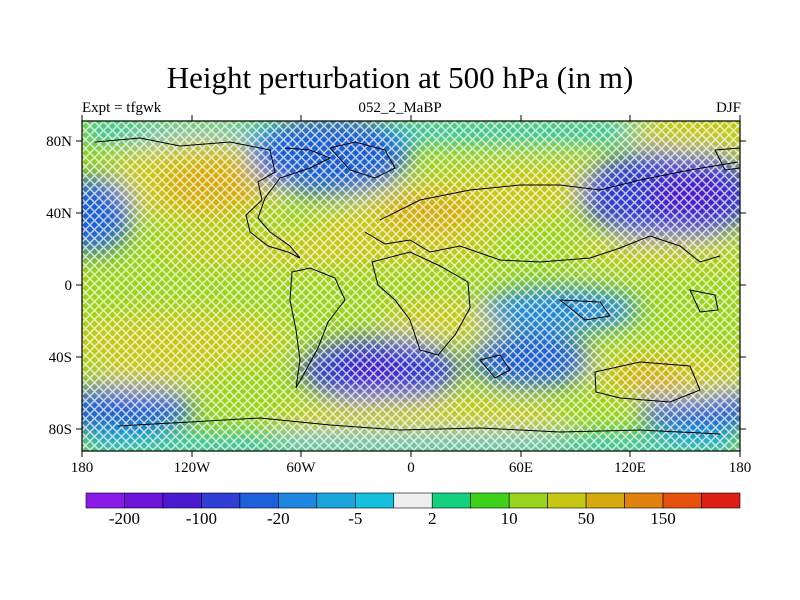 The height and width of the screenshot is (600, 800). Describe the element at coordinates (355, 518) in the screenshot. I see `colorbar-label: -5` at that location.